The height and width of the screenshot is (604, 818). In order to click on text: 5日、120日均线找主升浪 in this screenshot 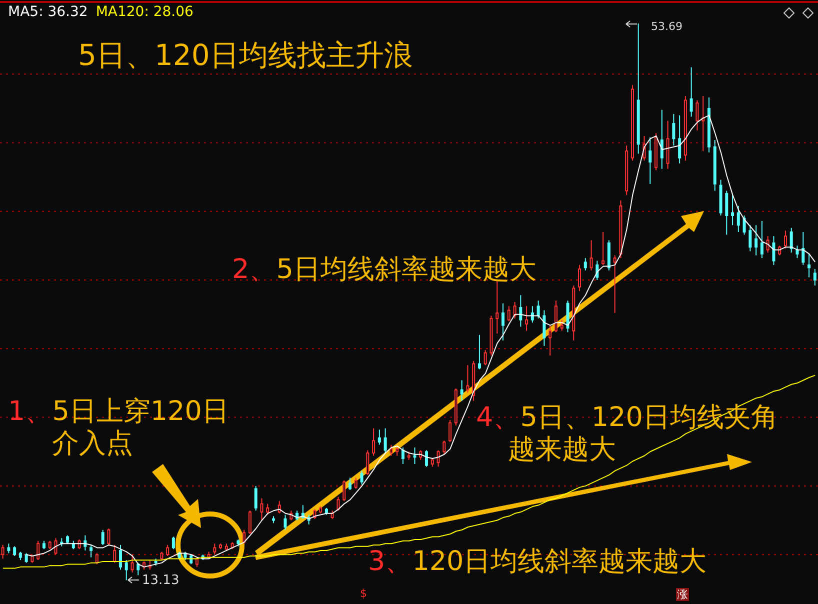, I will do `click(245, 55)`.